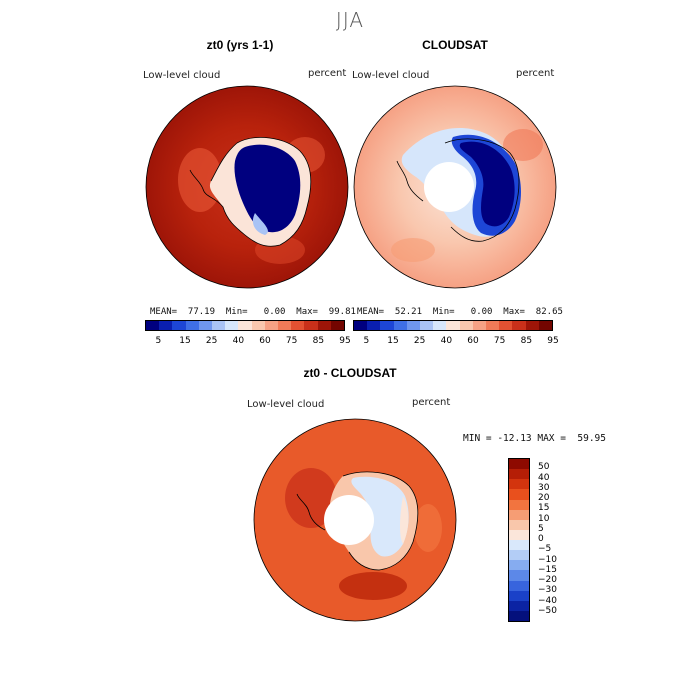  What do you see at coordinates (355, 520) in the screenshot?
I see `panel-3-polar-map` at bounding box center [355, 520].